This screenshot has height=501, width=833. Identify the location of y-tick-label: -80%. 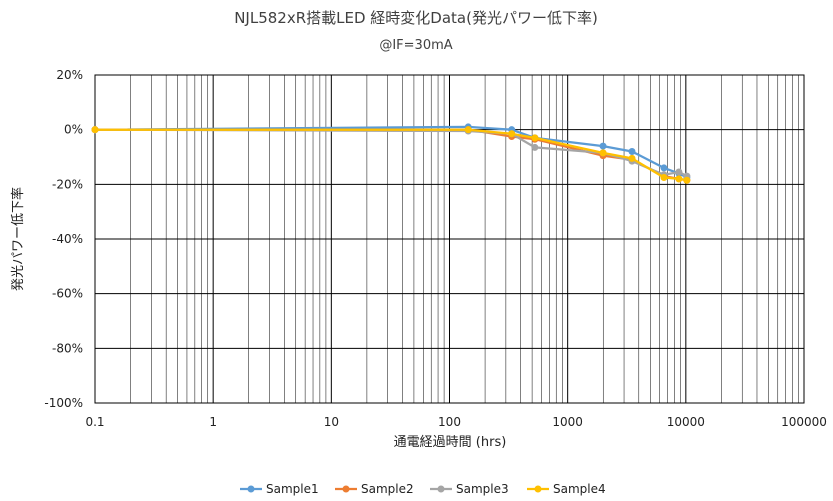
(67, 348).